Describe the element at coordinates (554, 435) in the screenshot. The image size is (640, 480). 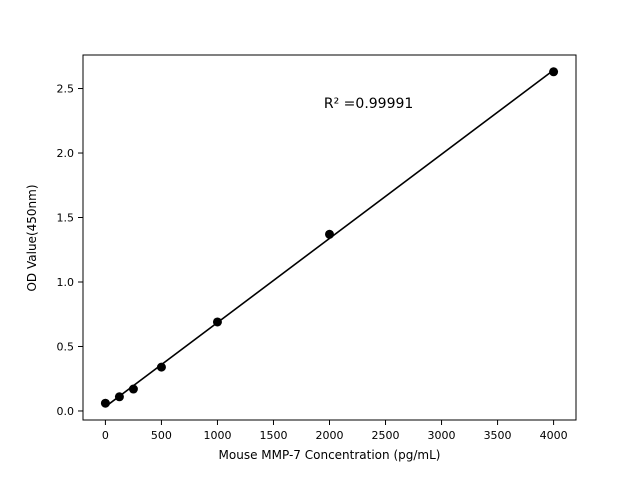
I see `x-tick-label: 4000` at that location.